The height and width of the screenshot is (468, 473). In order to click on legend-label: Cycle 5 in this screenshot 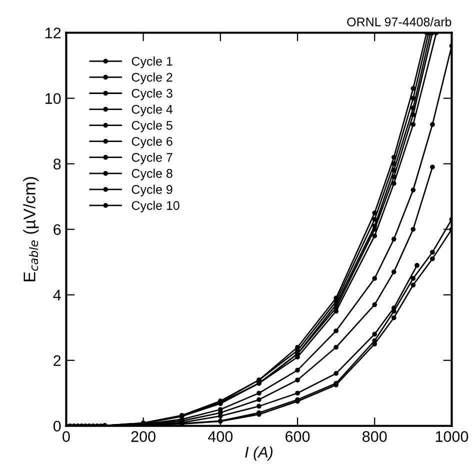, I will do `click(152, 126)`.